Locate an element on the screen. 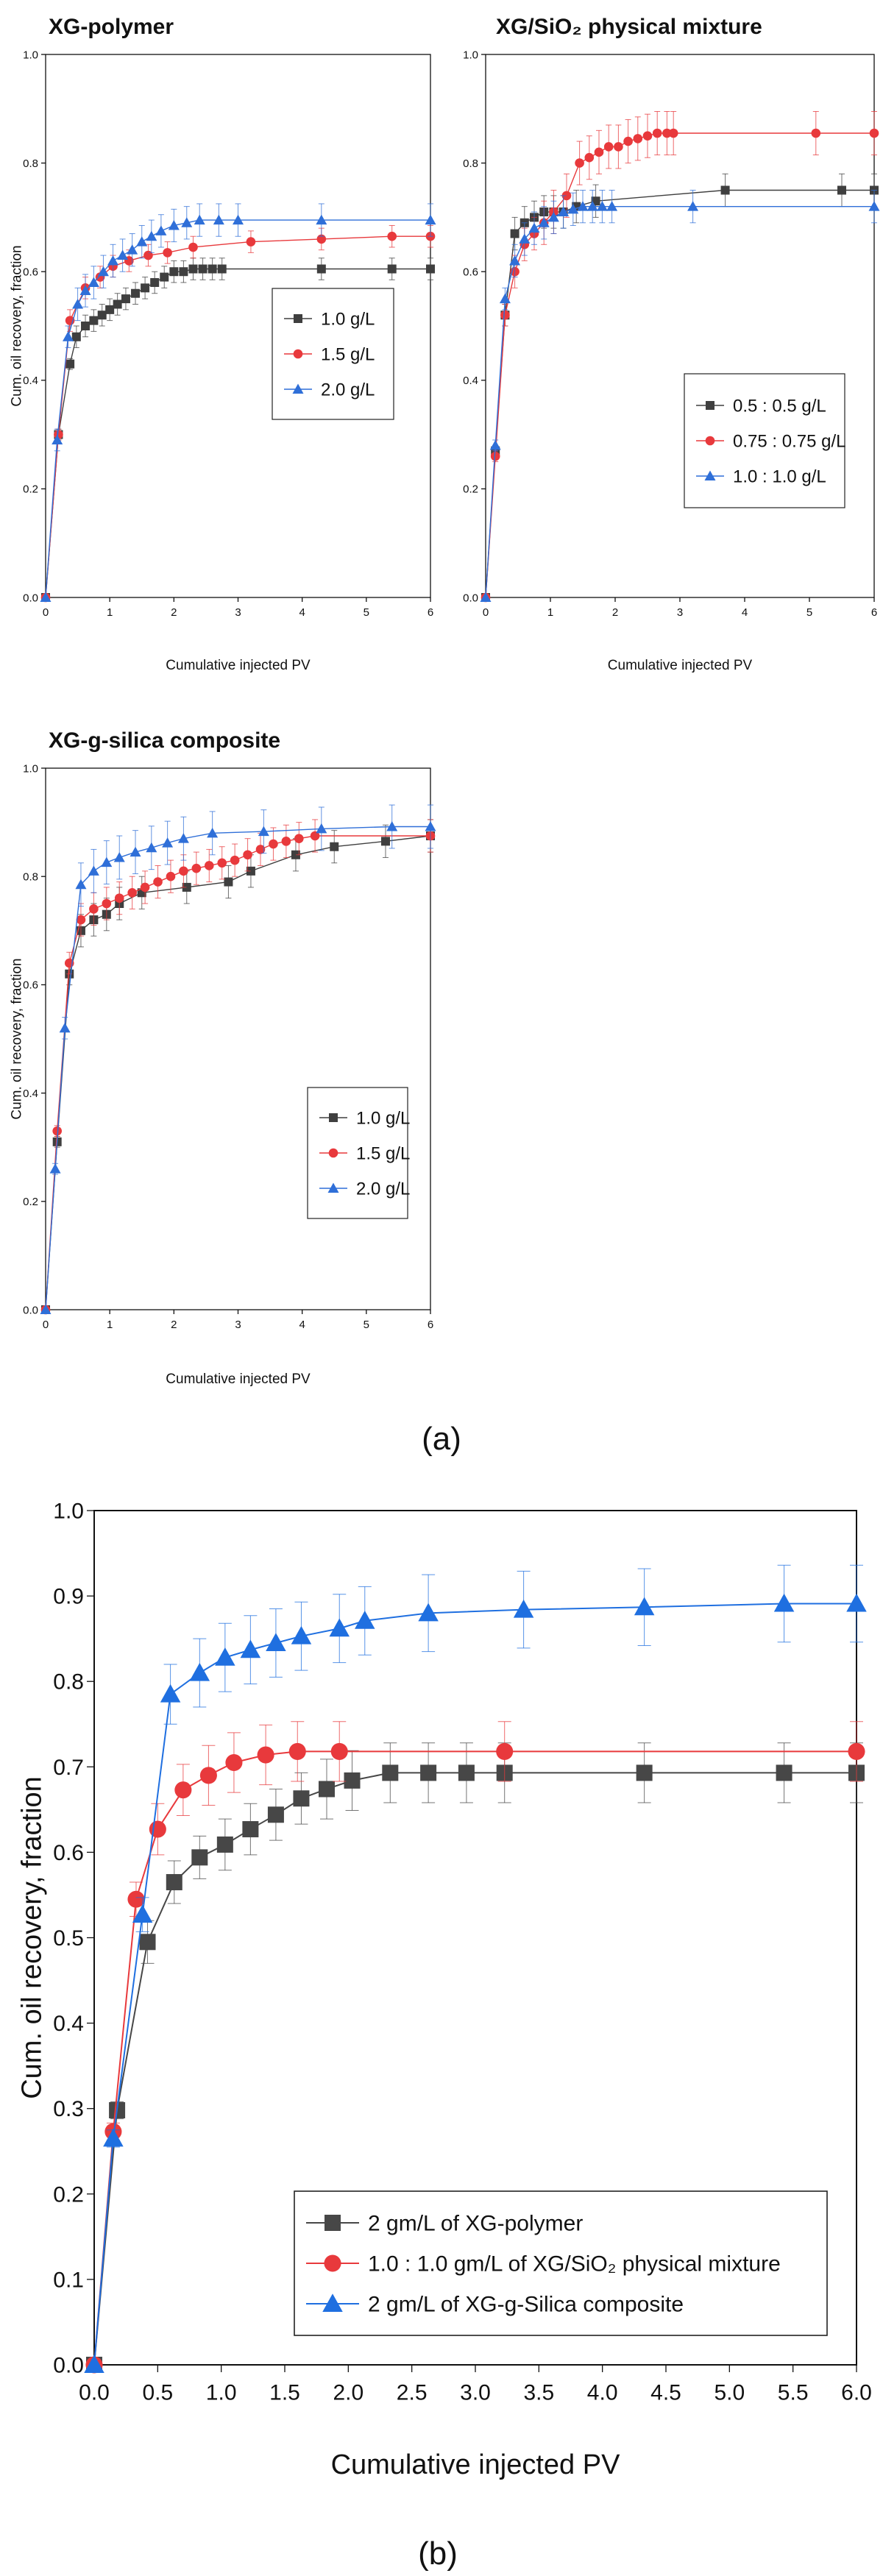 Image resolution: width=883 pixels, height=2576 pixels. legend-label: 2 gm/L of XG-g-Silica composite is located at coordinates (526, 2305).